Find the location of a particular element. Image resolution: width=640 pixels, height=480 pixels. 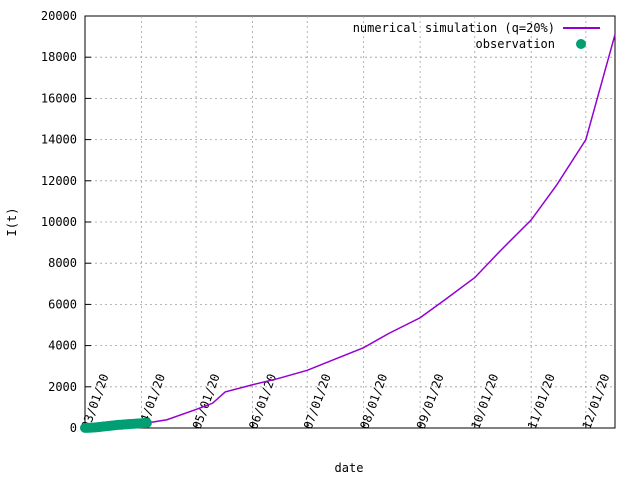

y-tick-label: 20000 is located at coordinates (59, 16).